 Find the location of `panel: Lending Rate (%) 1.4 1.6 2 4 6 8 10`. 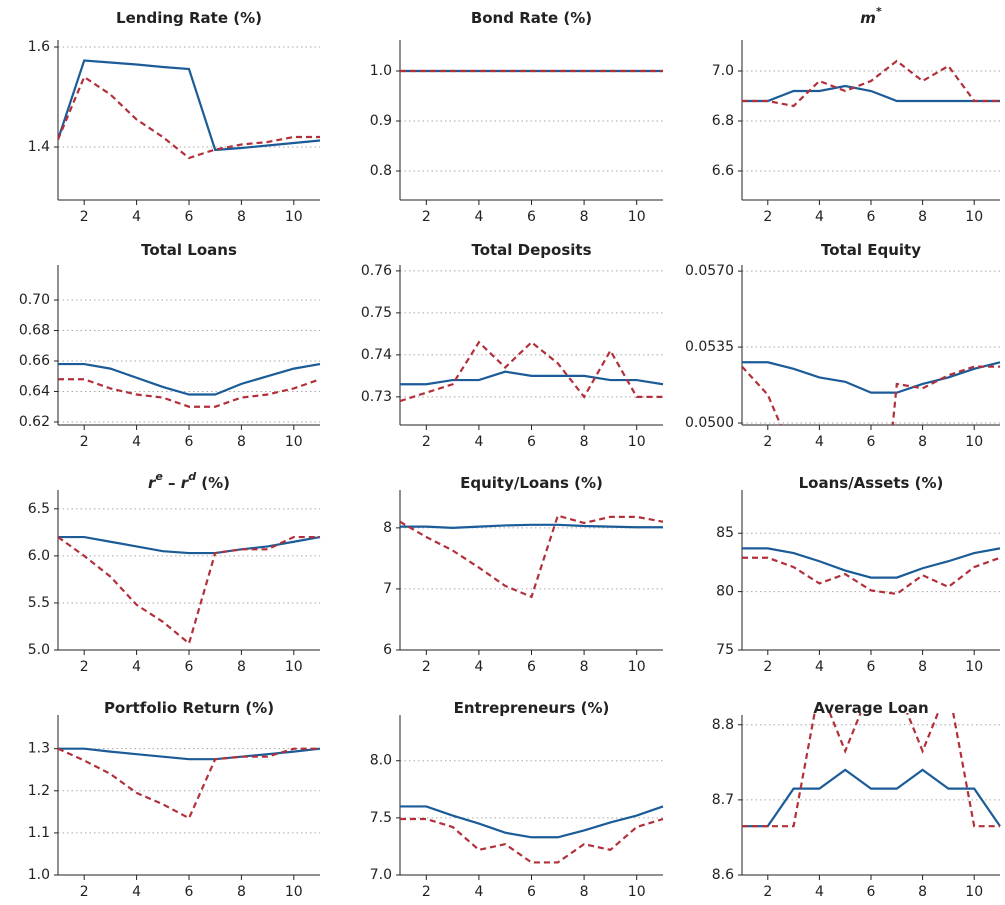

panel: Lending Rate (%) 1.4 1.6 2 4 6 8 10 is located at coordinates (174, 117).